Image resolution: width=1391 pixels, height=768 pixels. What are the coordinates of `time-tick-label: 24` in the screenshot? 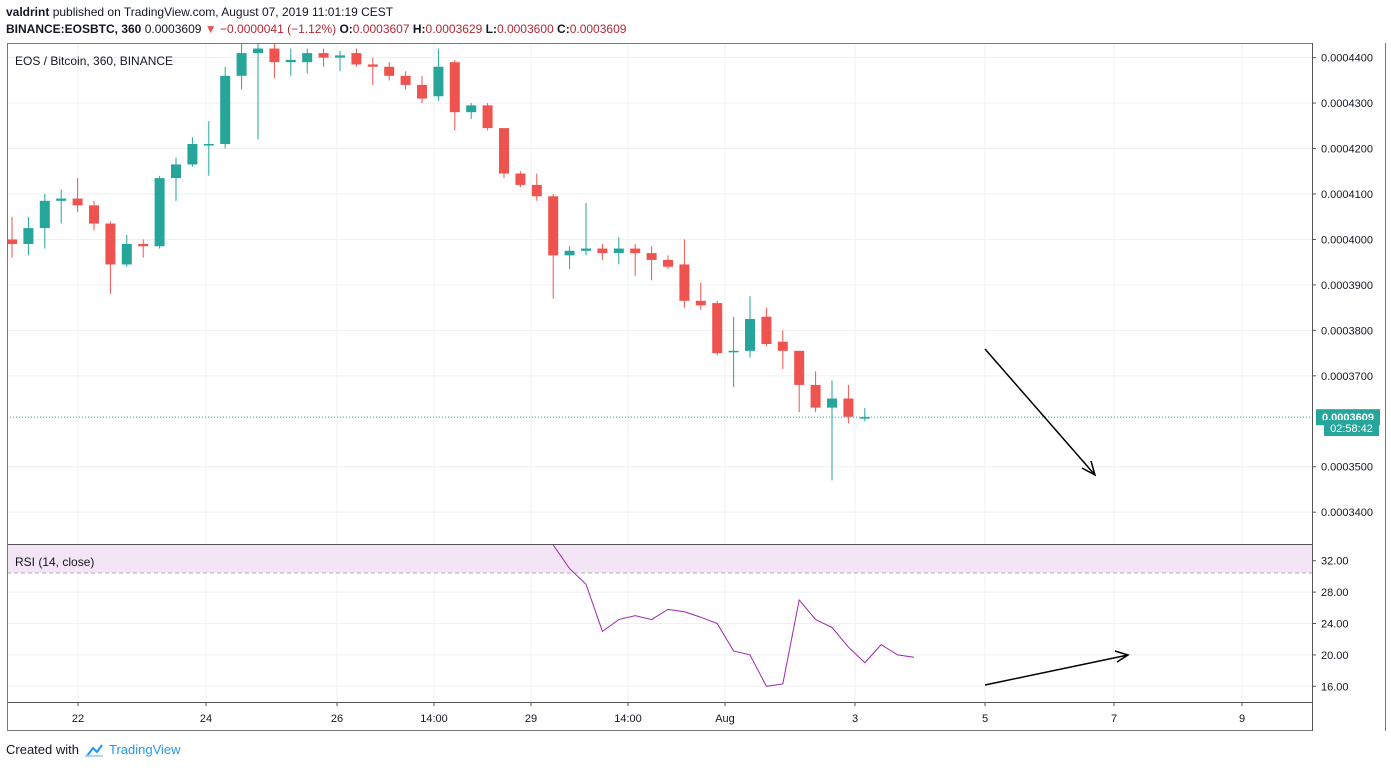 It's located at (206, 719).